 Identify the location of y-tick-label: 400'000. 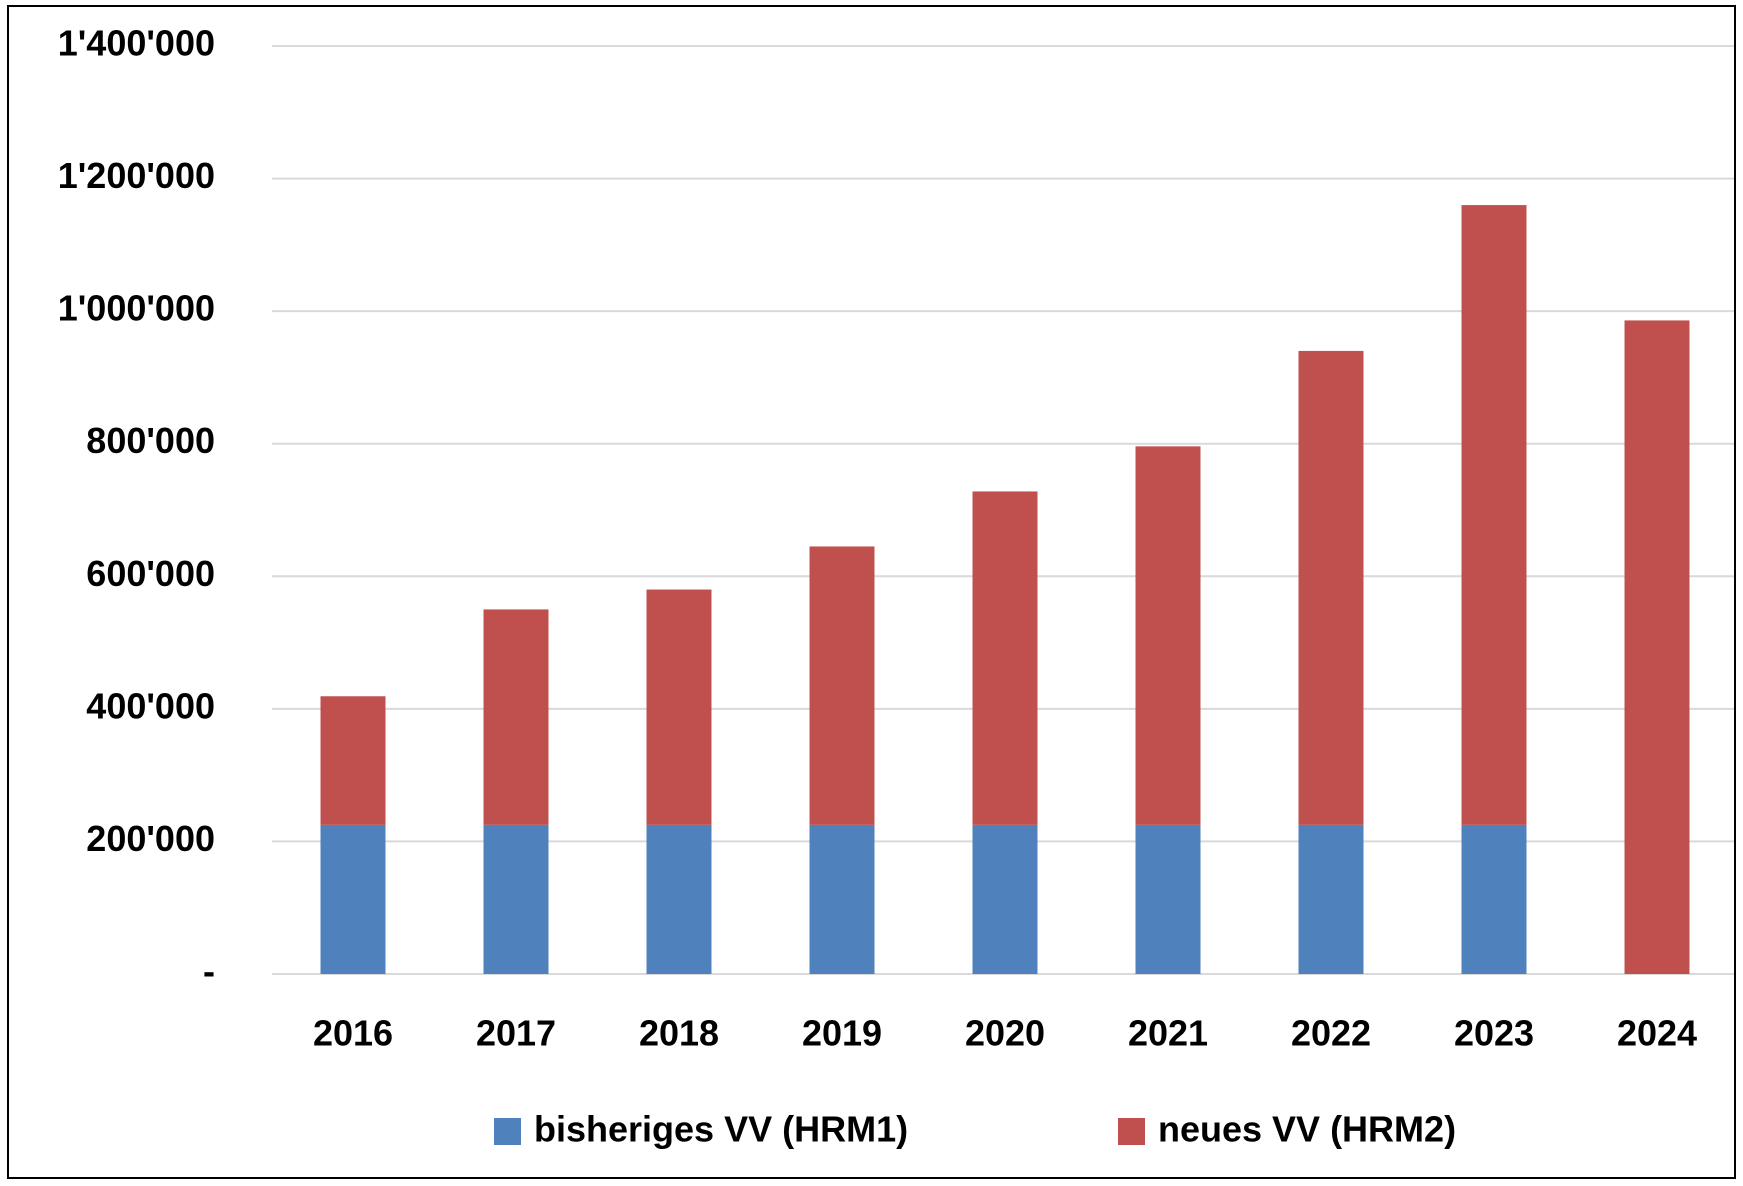
(150, 705).